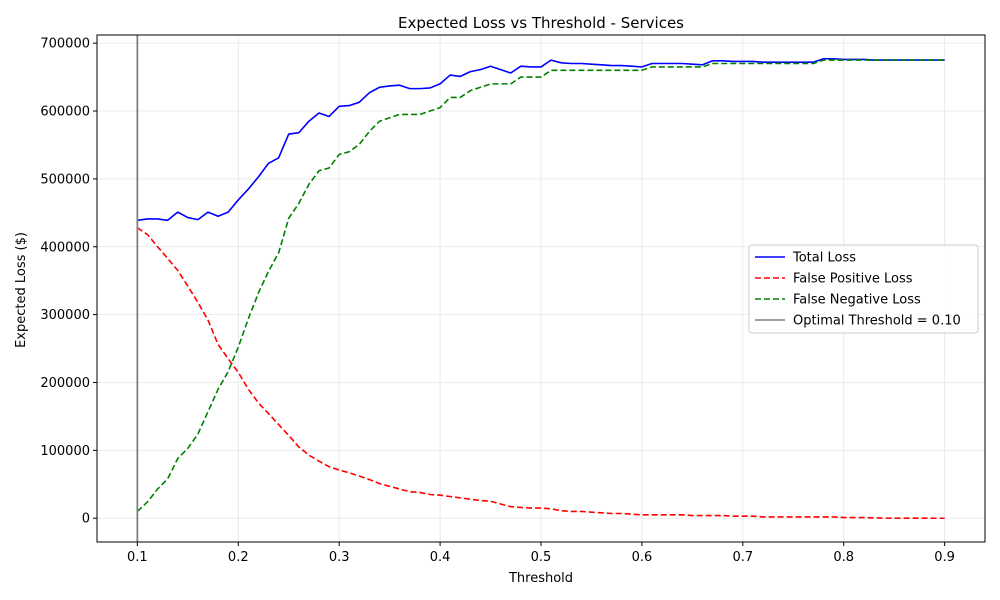 The width and height of the screenshot is (1000, 600). What do you see at coordinates (65, 315) in the screenshot?
I see `y-tick-label: 300000` at bounding box center [65, 315].